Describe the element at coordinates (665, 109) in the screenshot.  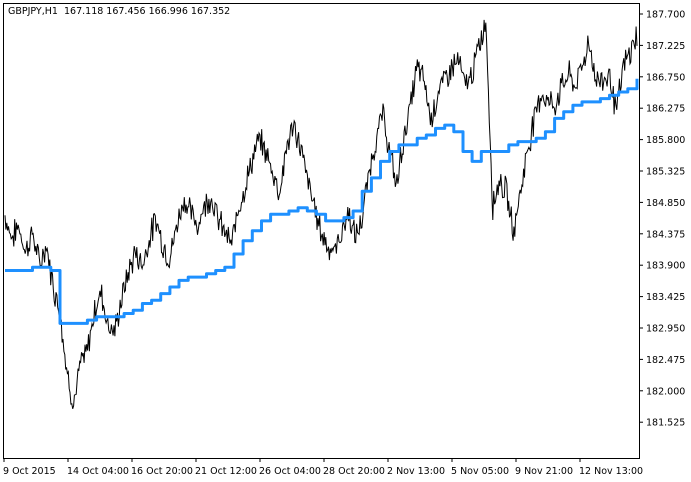
I see `y-tick-label: 186.275` at that location.